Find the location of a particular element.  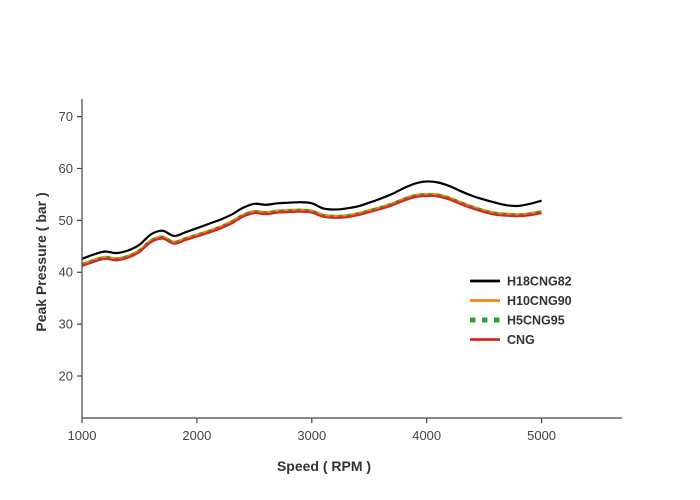

legend-item-h18cng82: H18CNG82 is located at coordinates (521, 282).